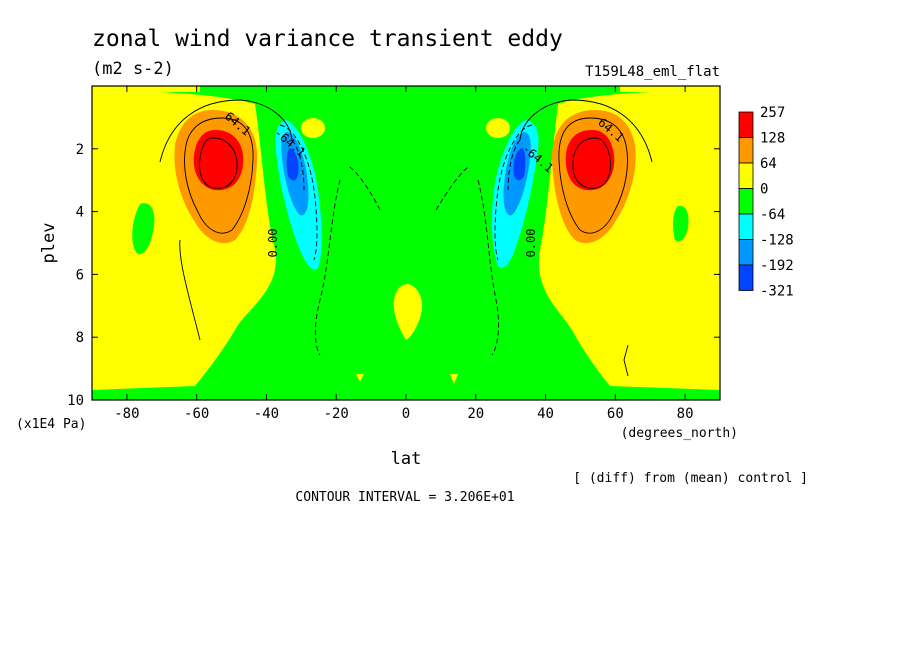  Describe the element at coordinates (327, 39) in the screenshot. I see `chart-title: zonal wind variance transient eddy` at that location.